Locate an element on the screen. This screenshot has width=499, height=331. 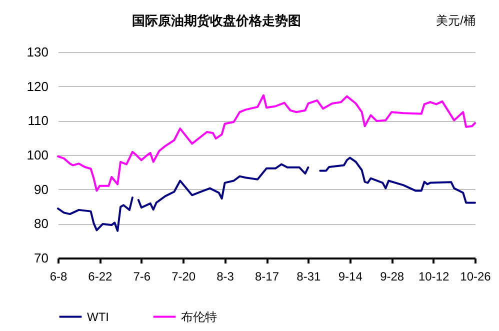
legend-label: WTI is located at coordinates (98, 317).